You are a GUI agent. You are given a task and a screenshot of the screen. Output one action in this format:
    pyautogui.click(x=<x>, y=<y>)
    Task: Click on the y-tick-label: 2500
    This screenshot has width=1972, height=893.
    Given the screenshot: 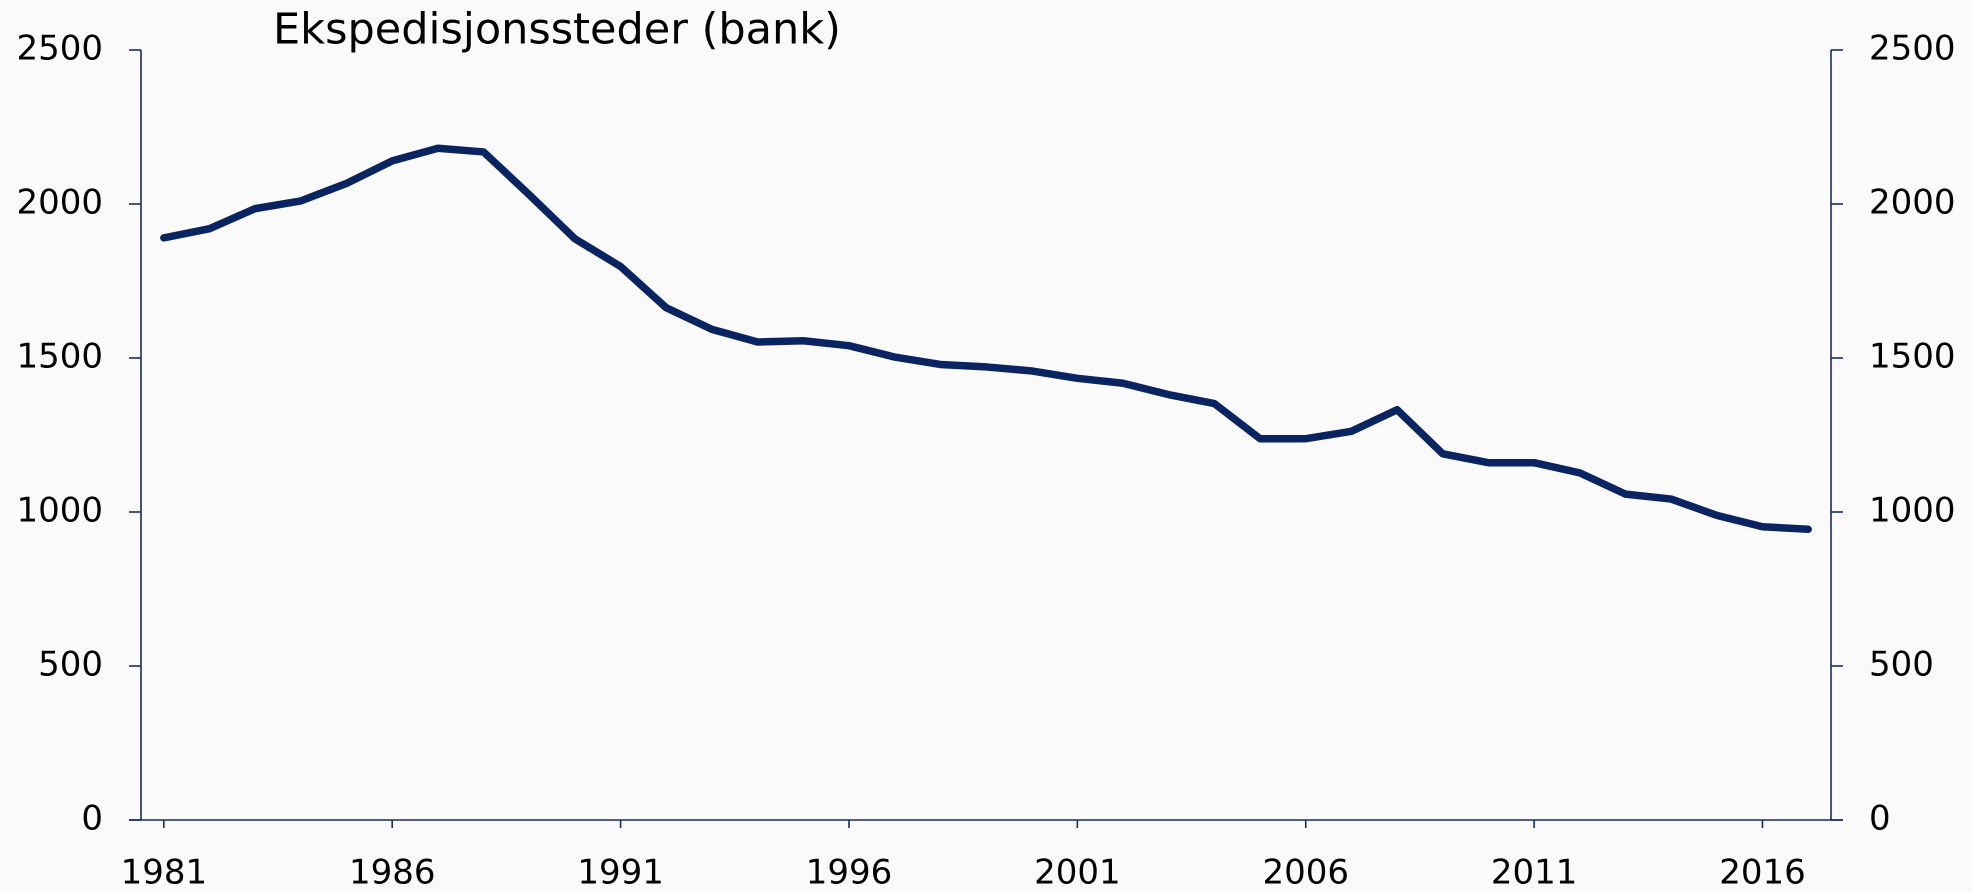 What is the action you would take?
    pyautogui.click(x=59, y=49)
    